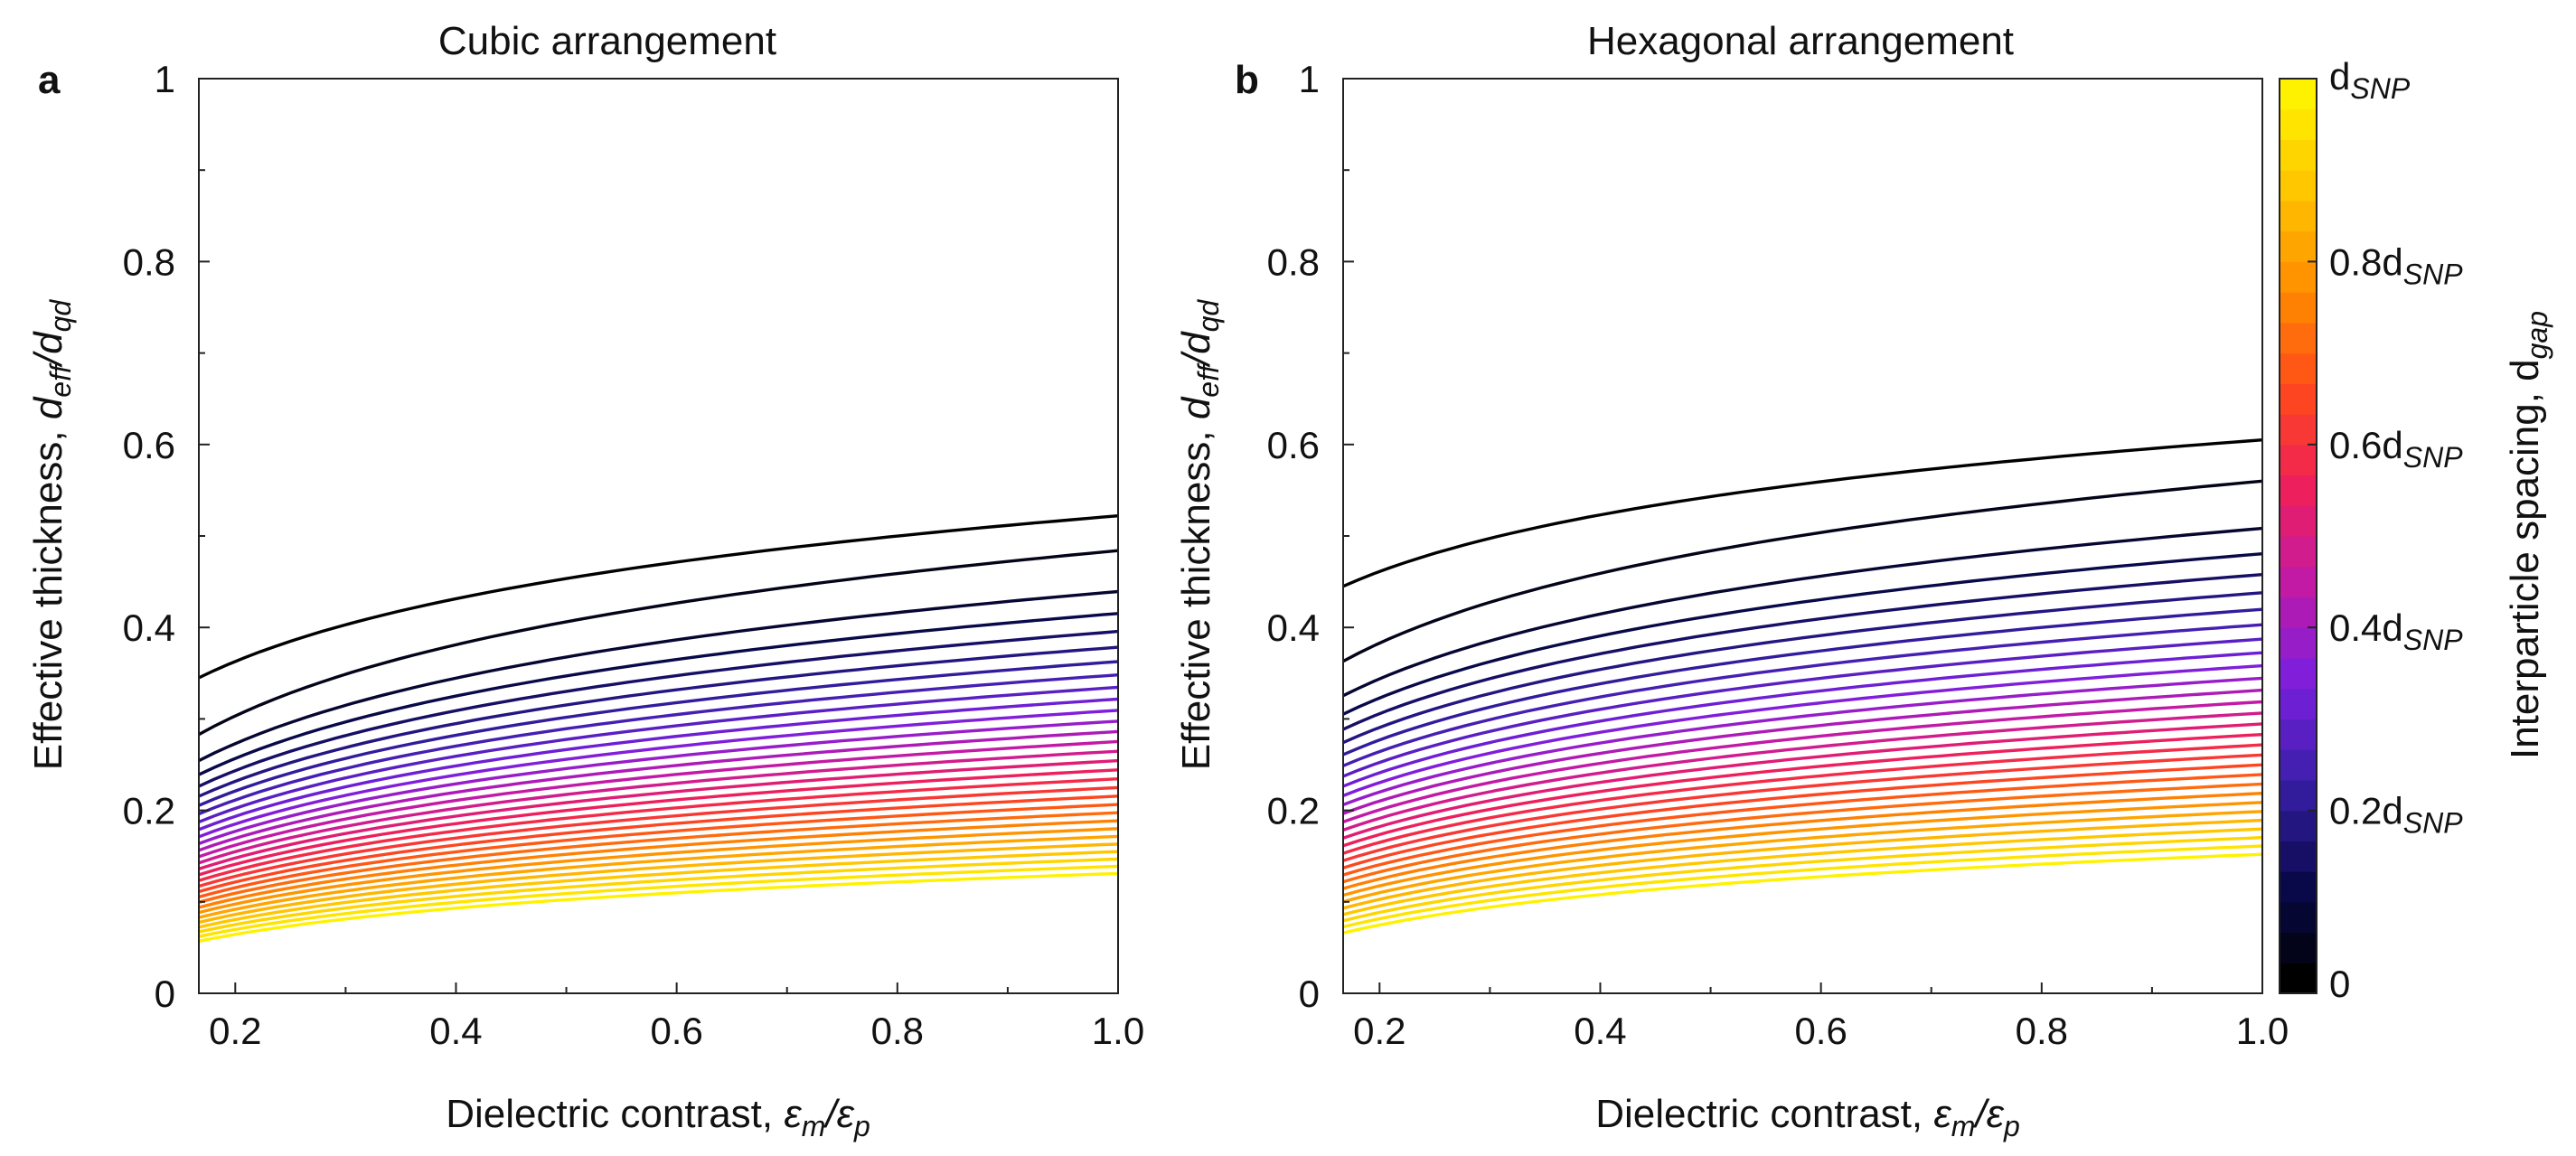  What do you see at coordinates (2370, 80) in the screenshot?
I see `colorbar-tick-label: dSNP` at bounding box center [2370, 80].